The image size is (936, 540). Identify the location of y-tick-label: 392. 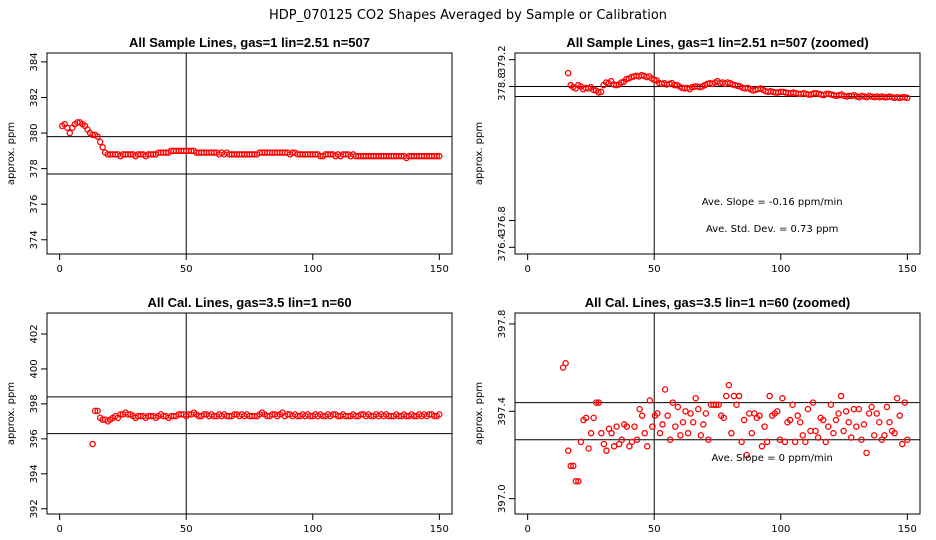
(34, 508).